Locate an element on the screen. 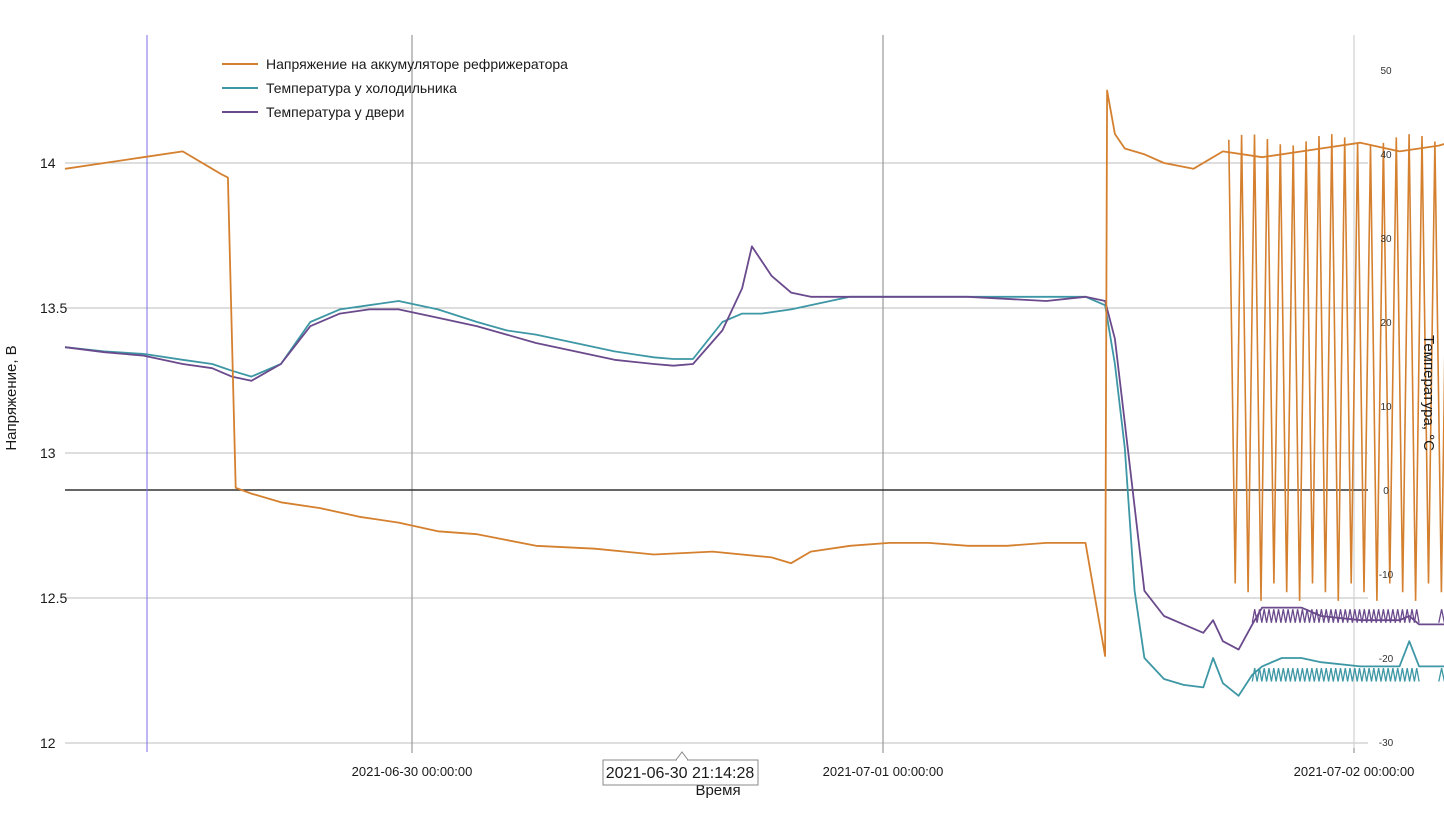 This screenshot has width=1444, height=814. y-tick-label-right: 10 is located at coordinates (1386, 407).